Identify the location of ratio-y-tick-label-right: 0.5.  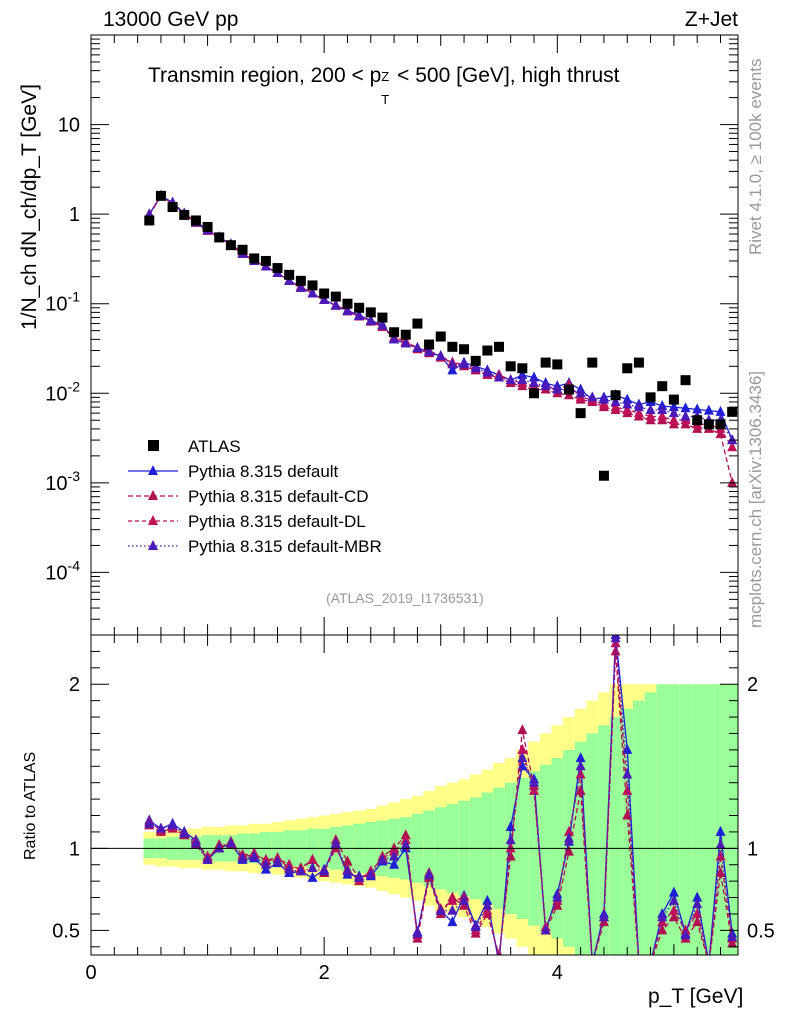
(761, 931).